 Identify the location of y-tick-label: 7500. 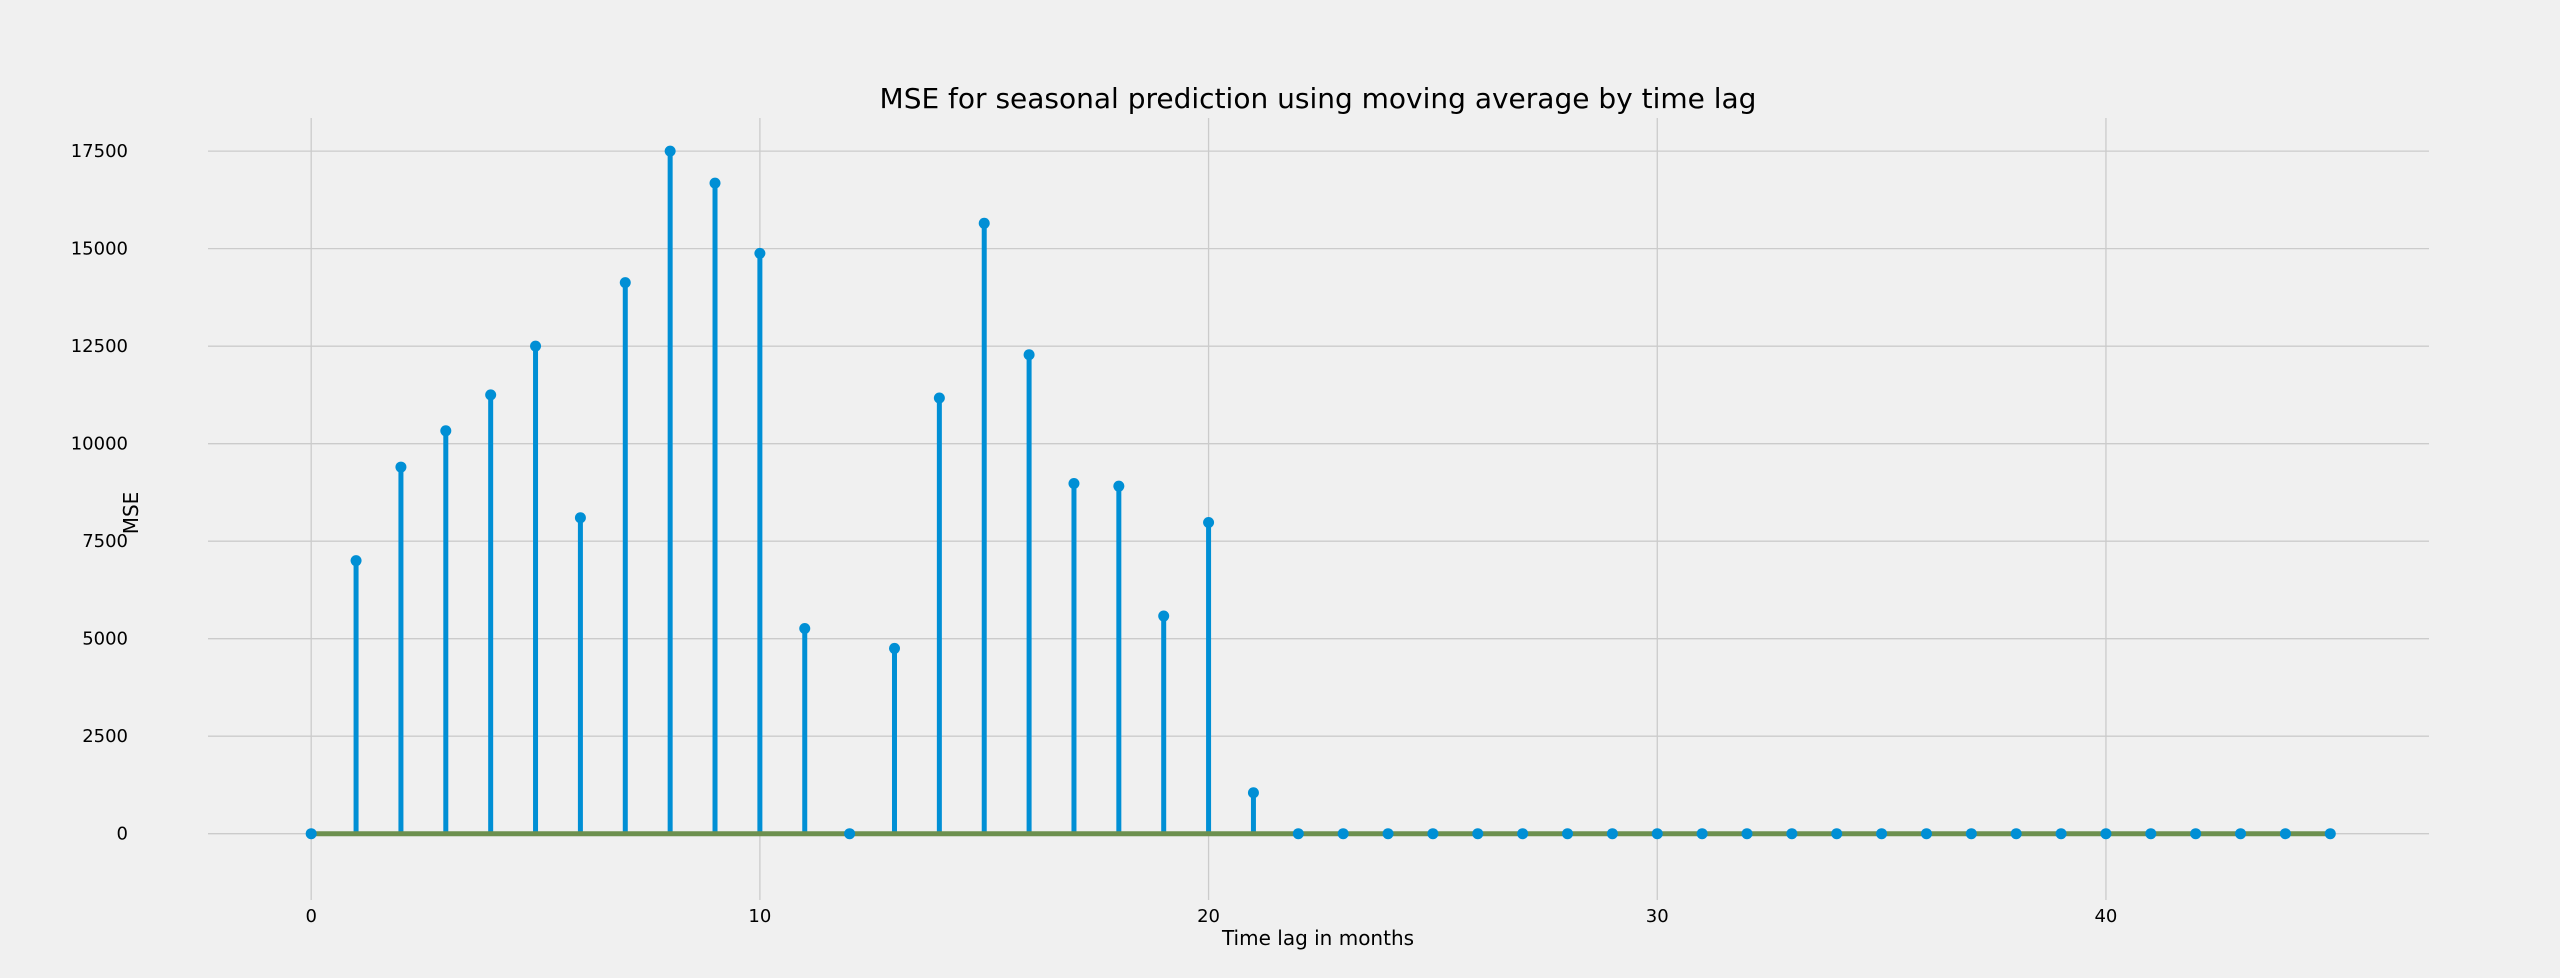
(105, 541).